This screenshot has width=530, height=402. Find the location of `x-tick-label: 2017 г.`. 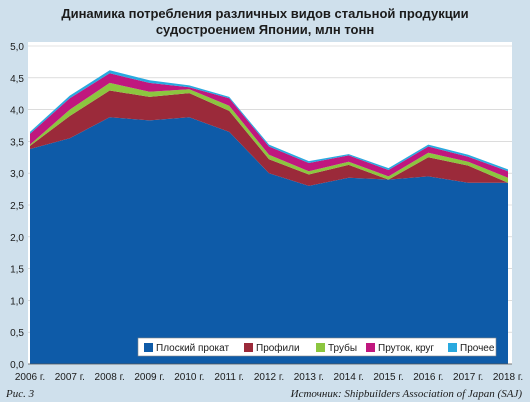

x-tick-label: 2017 г. is located at coordinates (468, 377).